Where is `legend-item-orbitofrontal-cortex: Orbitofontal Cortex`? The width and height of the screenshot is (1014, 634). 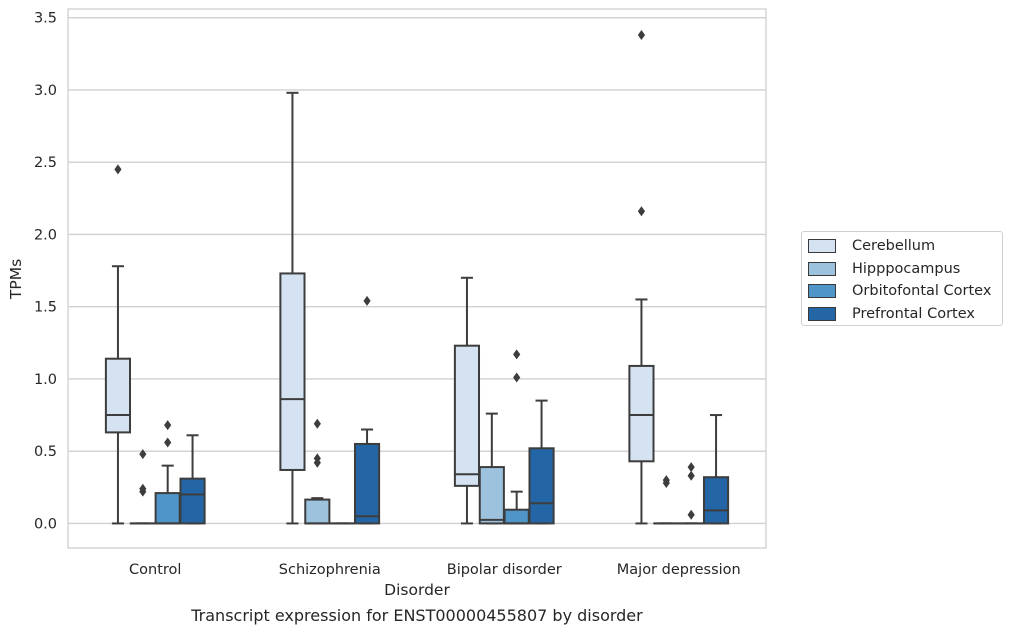 legend-item-orbitofrontal-cortex: Orbitofontal Cortex is located at coordinates (905, 291).